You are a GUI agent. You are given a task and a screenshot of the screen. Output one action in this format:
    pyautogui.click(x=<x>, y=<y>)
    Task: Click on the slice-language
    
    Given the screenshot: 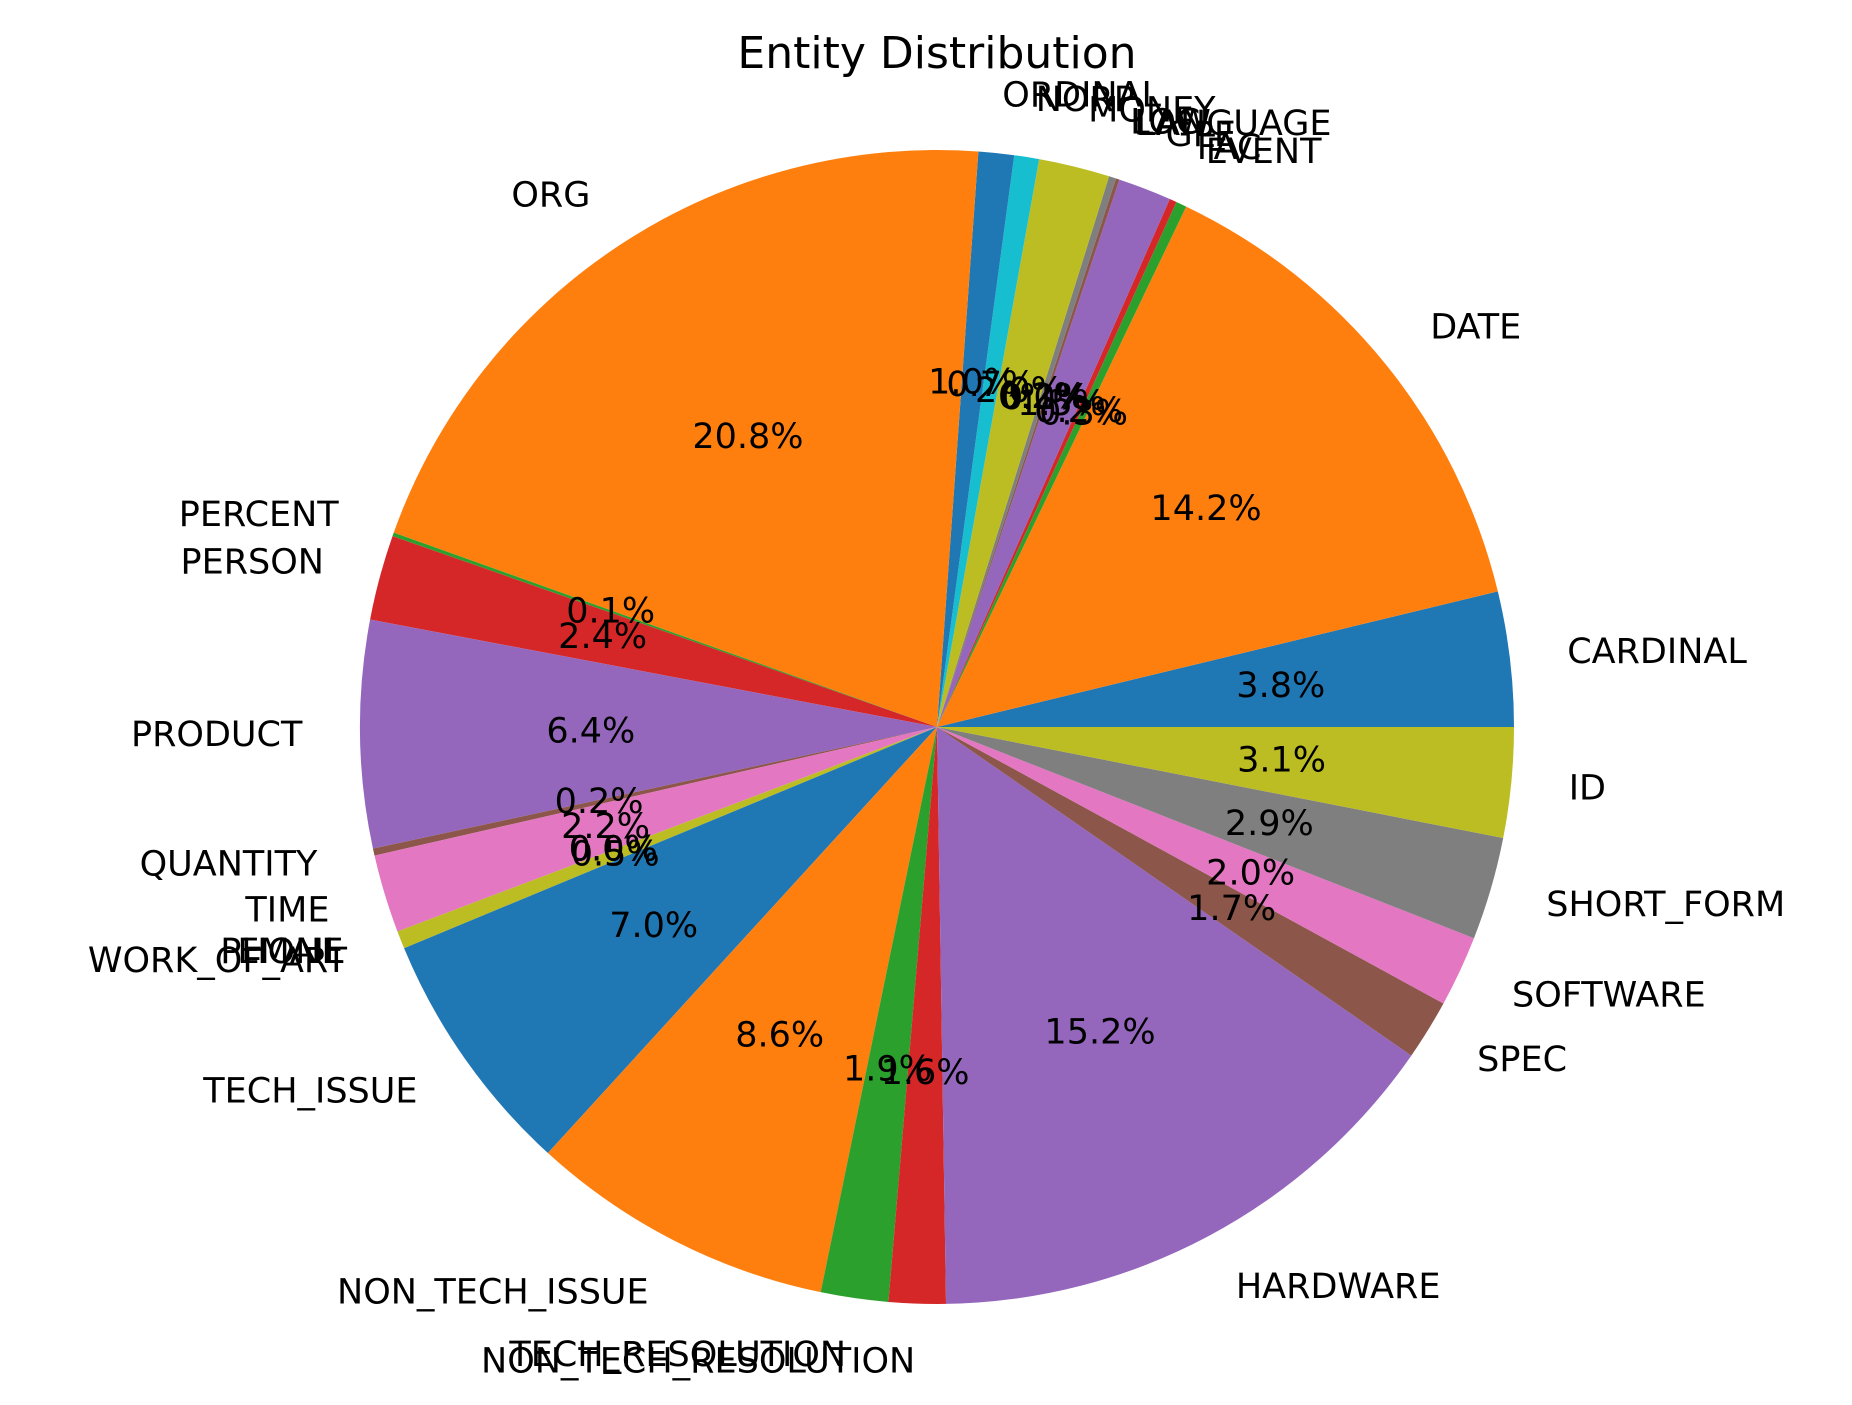 What is the action you would take?
    pyautogui.click(x=1028, y=452)
    